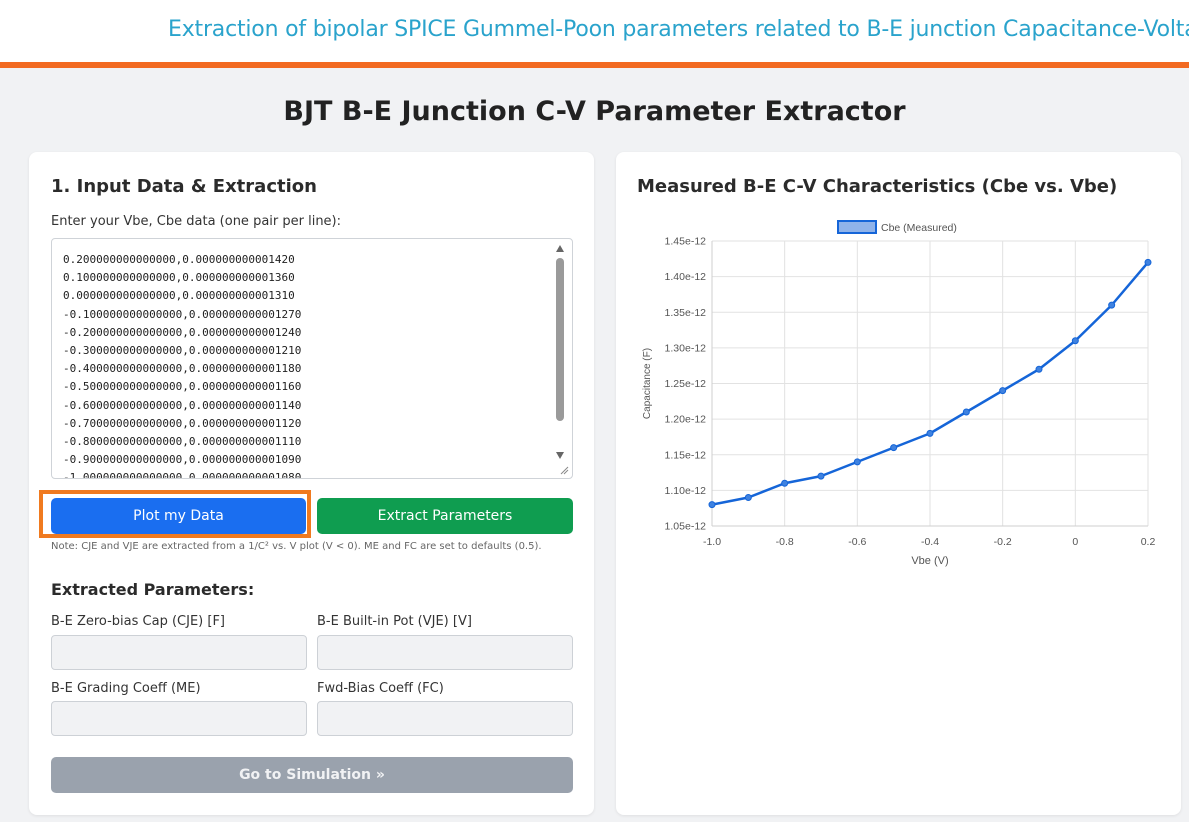 This screenshot has height=822, width=1189. I want to click on scrollbar-thumb, so click(560, 339).